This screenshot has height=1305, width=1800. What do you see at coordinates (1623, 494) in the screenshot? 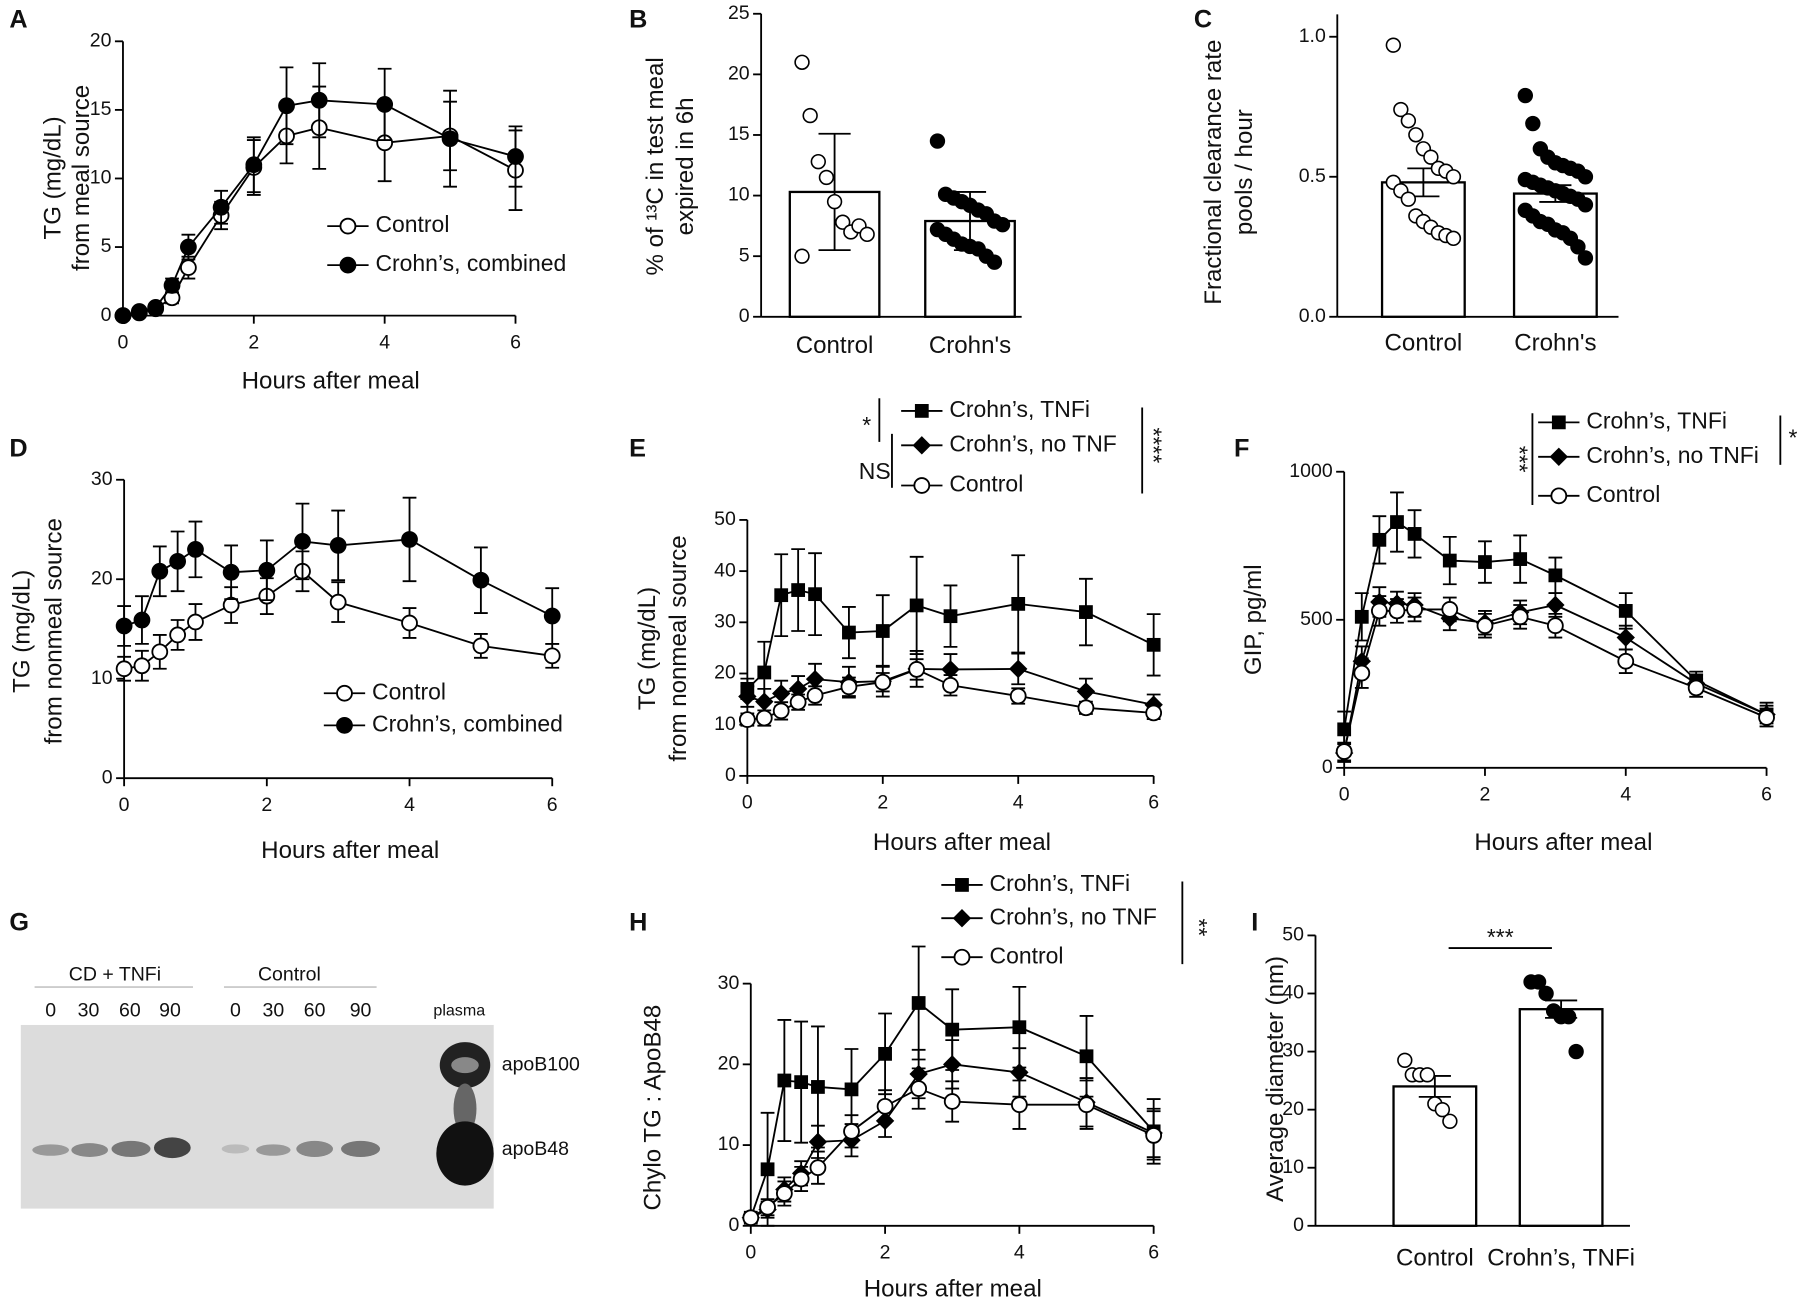
I see `legend-label: Control` at bounding box center [1623, 494].